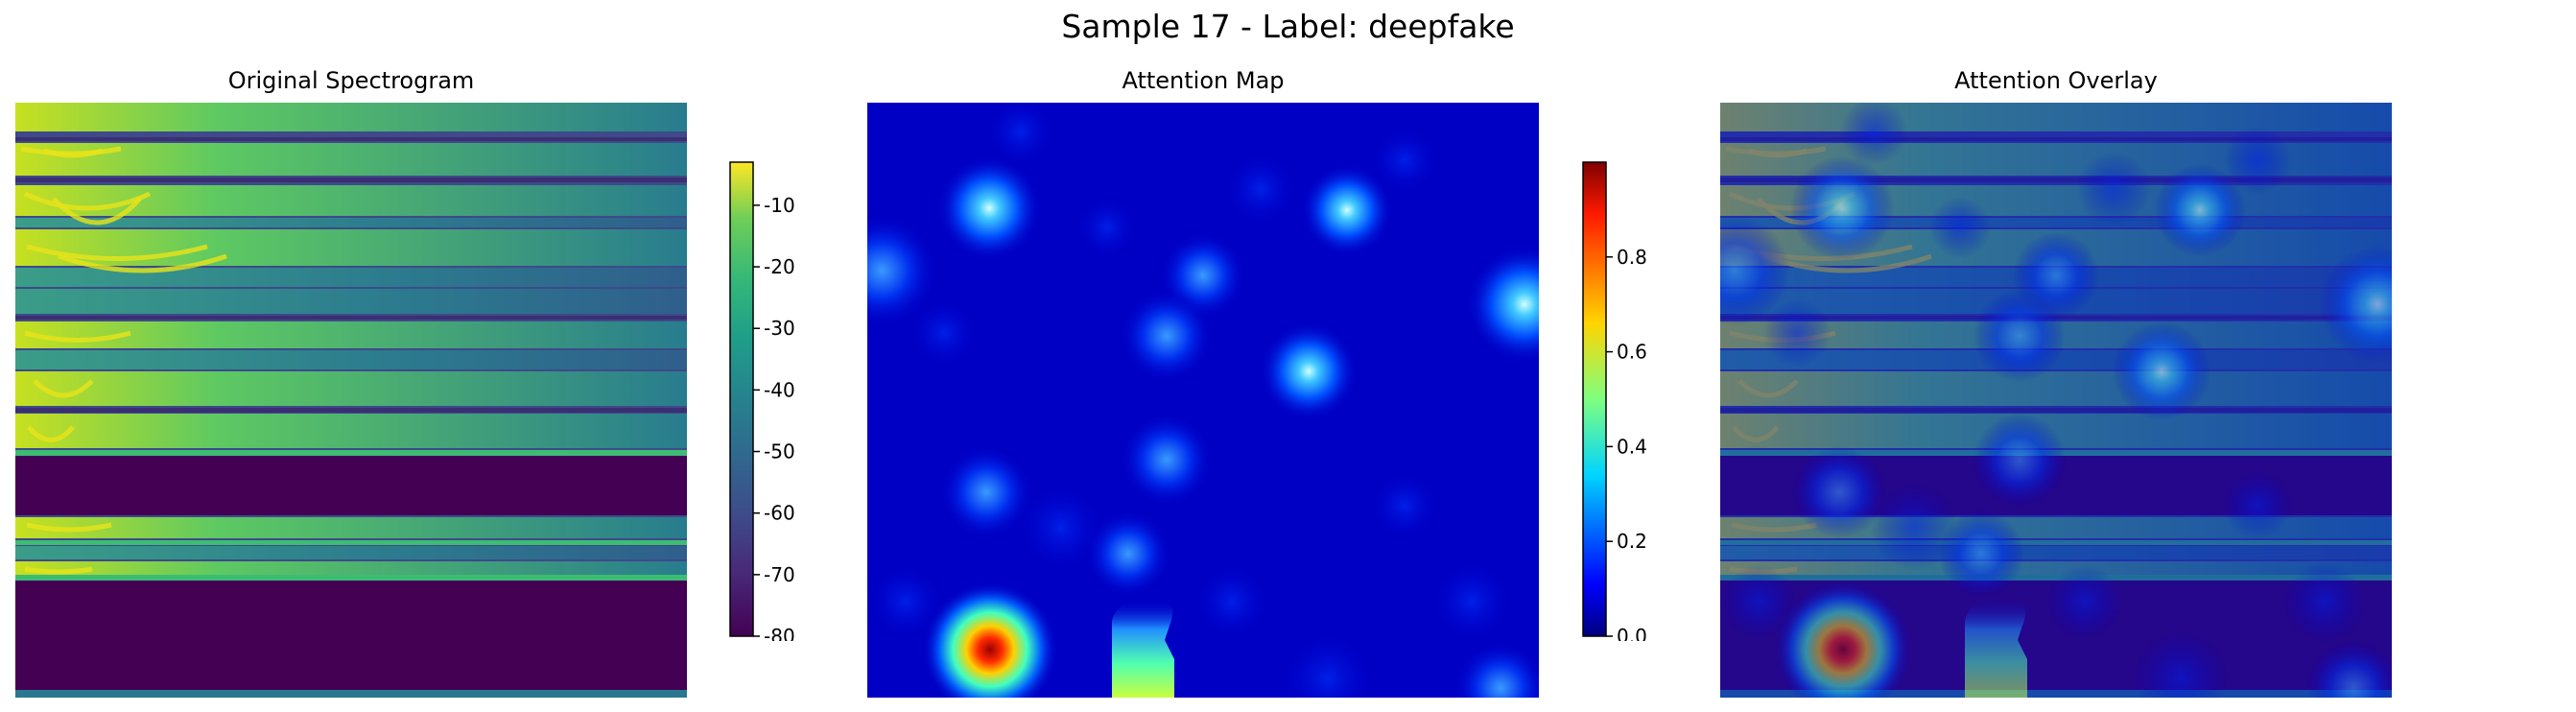 The width and height of the screenshot is (2576, 712). Describe the element at coordinates (351, 80) in the screenshot. I see `spectrogram-title: Original Spectrogram` at that location.